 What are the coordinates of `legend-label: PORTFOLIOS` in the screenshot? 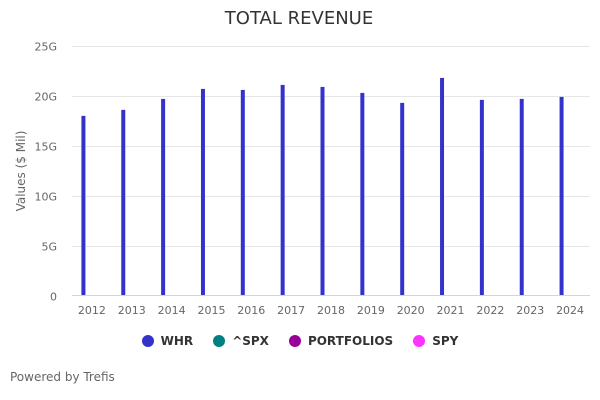 It's located at (350, 341).